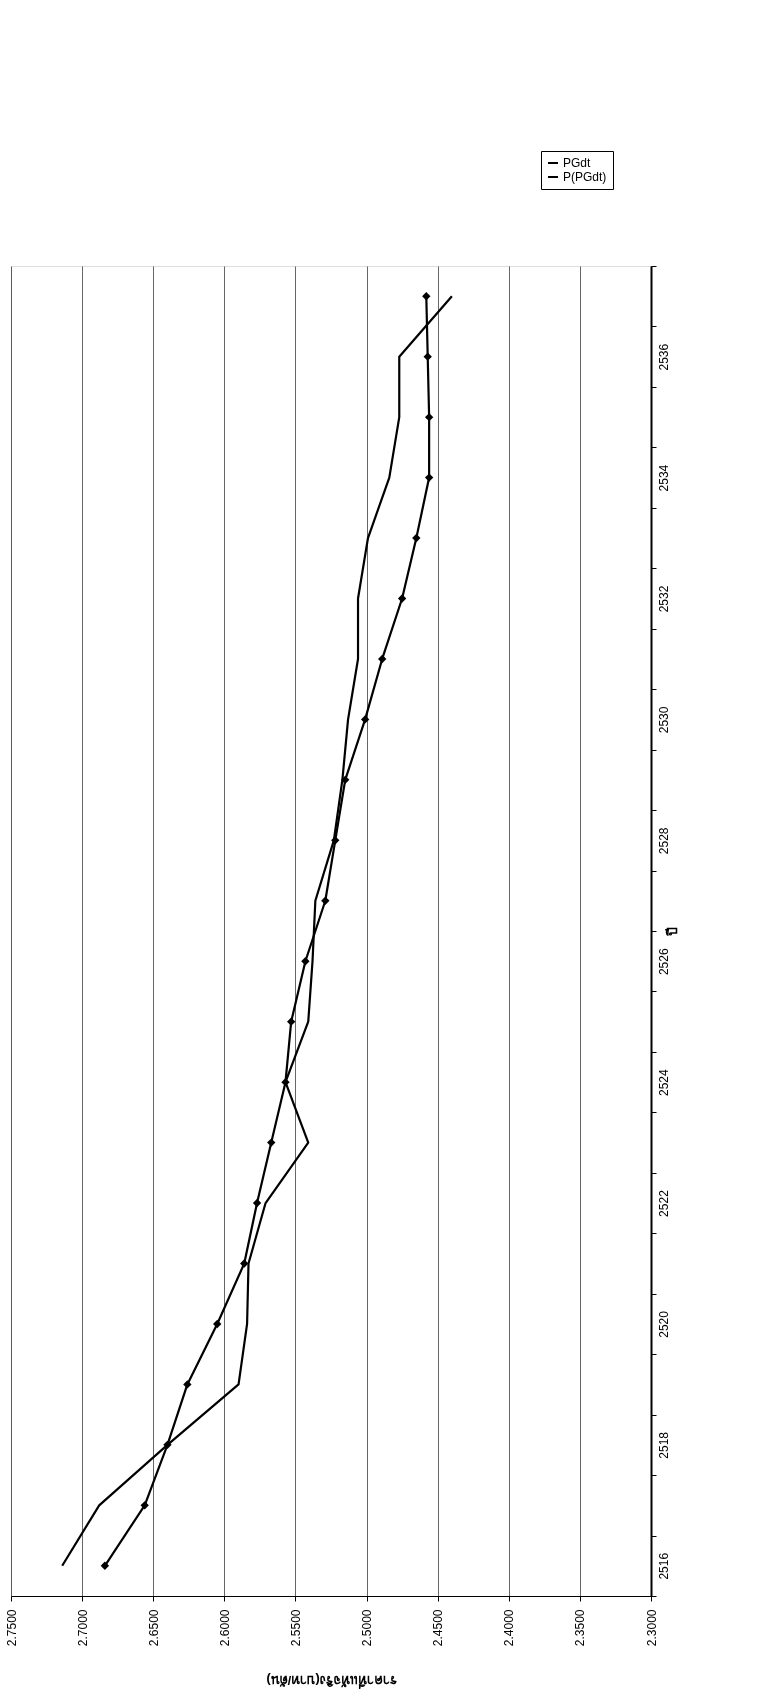  What do you see at coordinates (663, 599) in the screenshot?
I see `y-tick-label: 2532` at bounding box center [663, 599].